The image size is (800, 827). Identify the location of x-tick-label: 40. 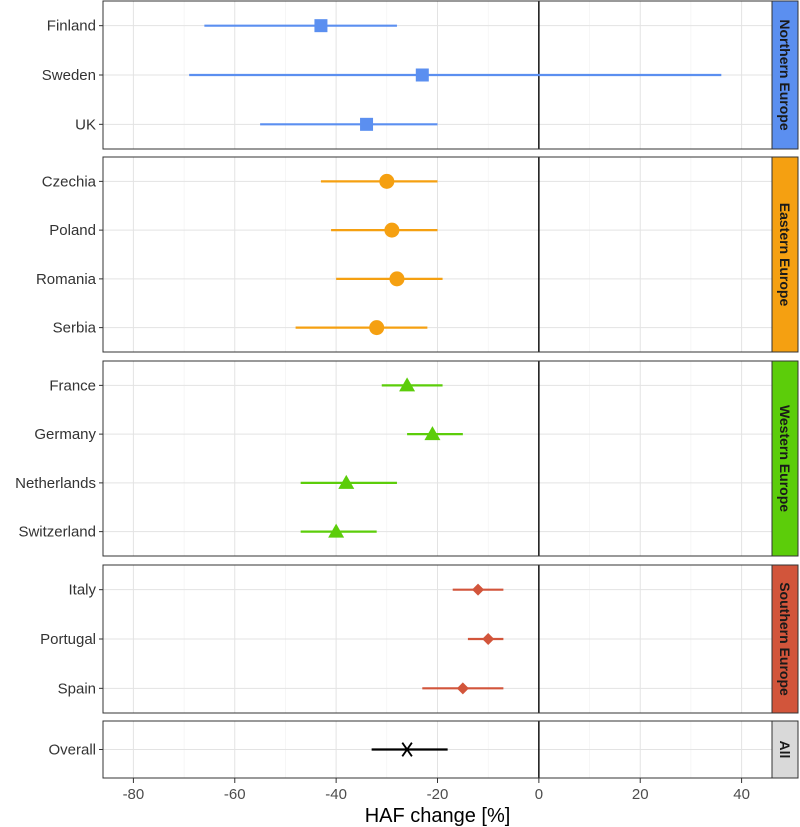
(741, 794).